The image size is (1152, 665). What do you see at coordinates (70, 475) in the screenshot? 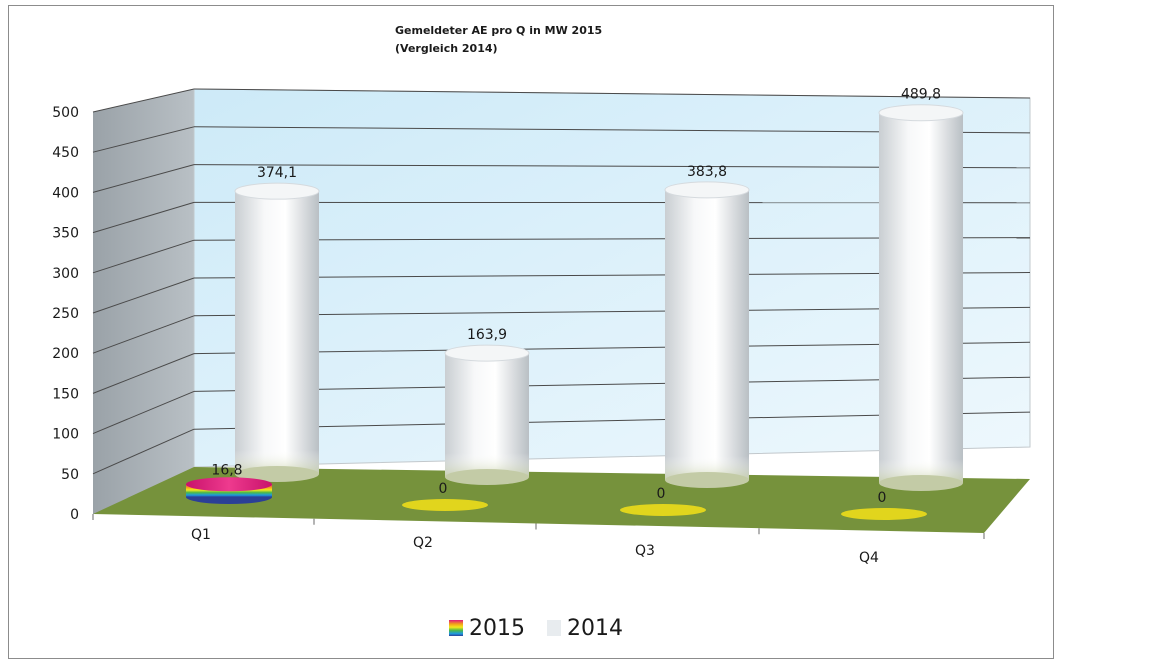
I see `y-tick-label: 50` at bounding box center [70, 475].